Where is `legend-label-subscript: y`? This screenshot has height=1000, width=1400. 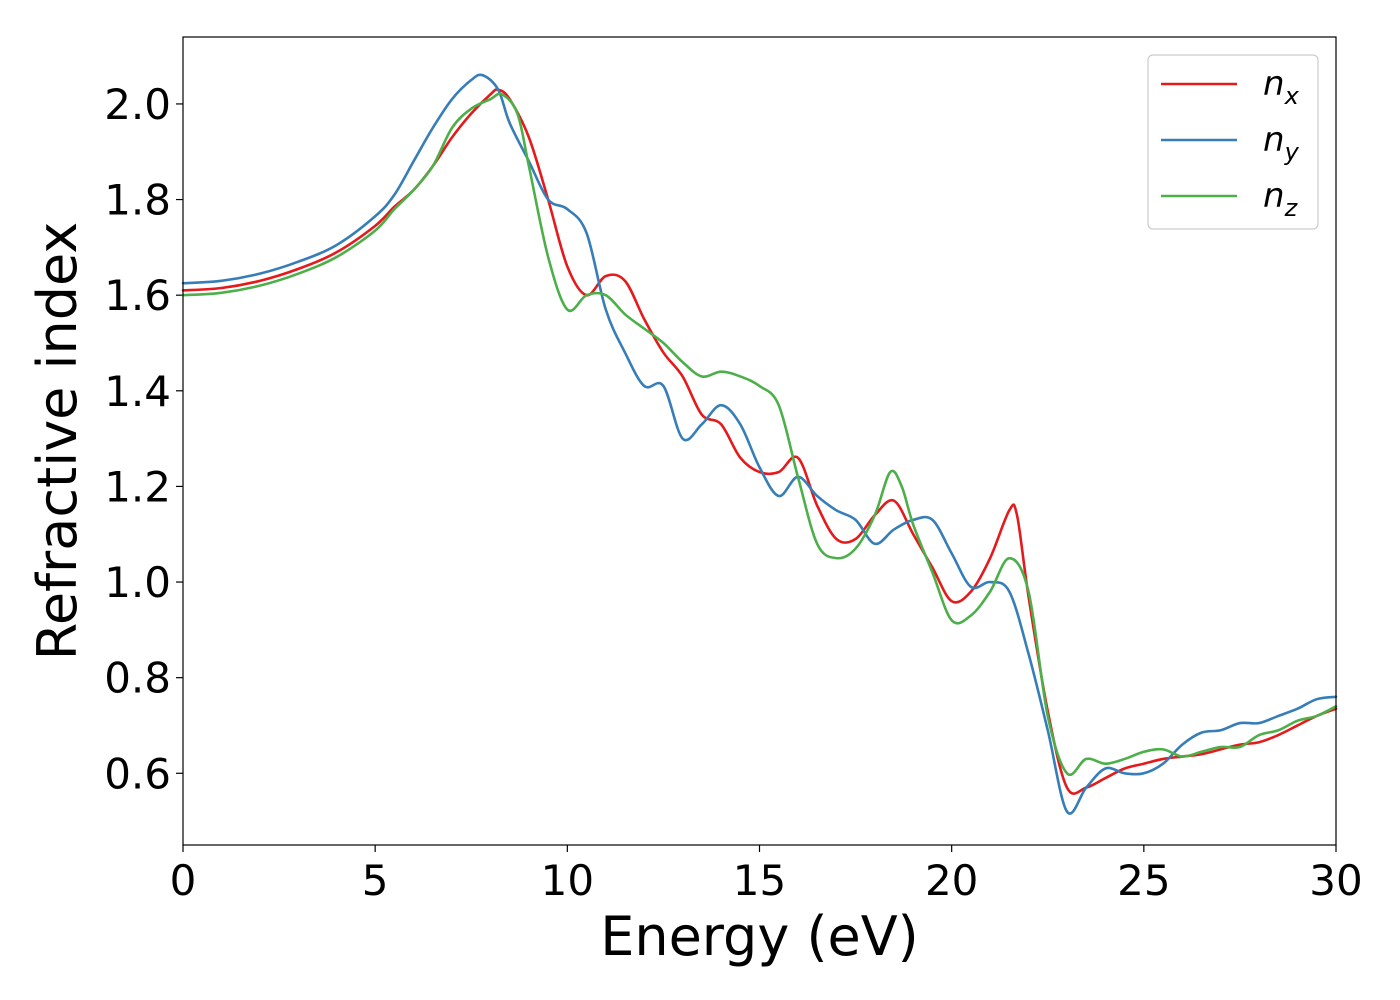
legend-label-subscript: y is located at coordinates (1292, 152).